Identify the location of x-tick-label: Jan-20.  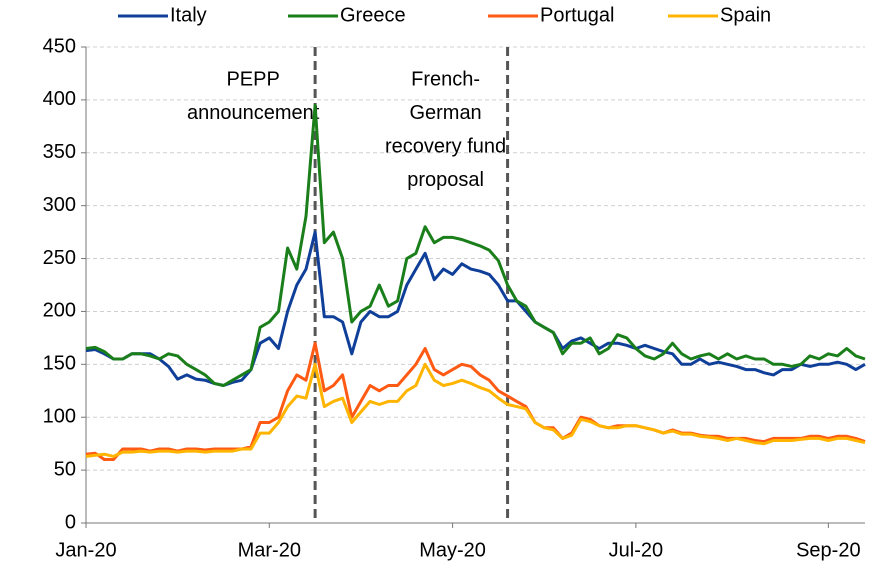
(85, 550).